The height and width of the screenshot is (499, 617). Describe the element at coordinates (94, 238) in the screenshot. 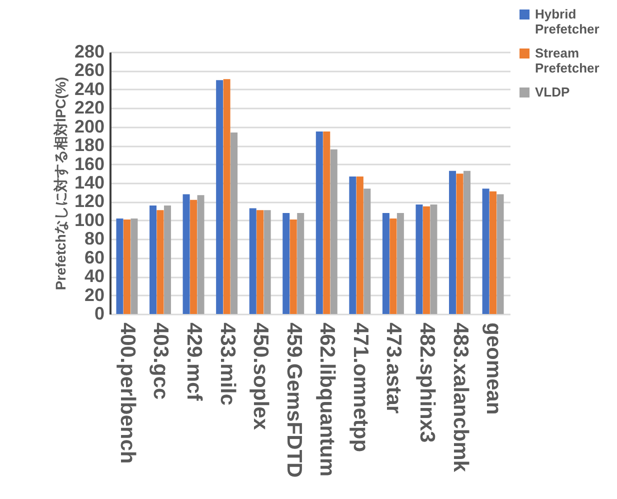

I see `y-tick-label: 80` at that location.